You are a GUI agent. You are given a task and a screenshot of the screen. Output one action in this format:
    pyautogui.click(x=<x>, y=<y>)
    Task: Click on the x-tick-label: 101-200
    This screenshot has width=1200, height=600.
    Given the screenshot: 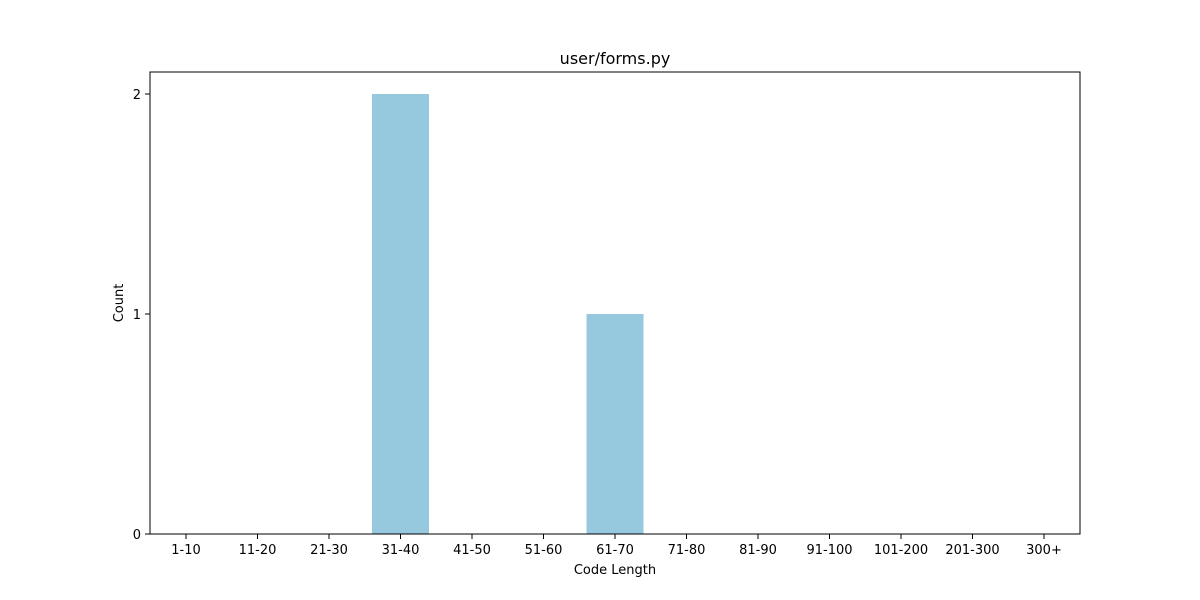 What is the action you would take?
    pyautogui.click(x=901, y=550)
    